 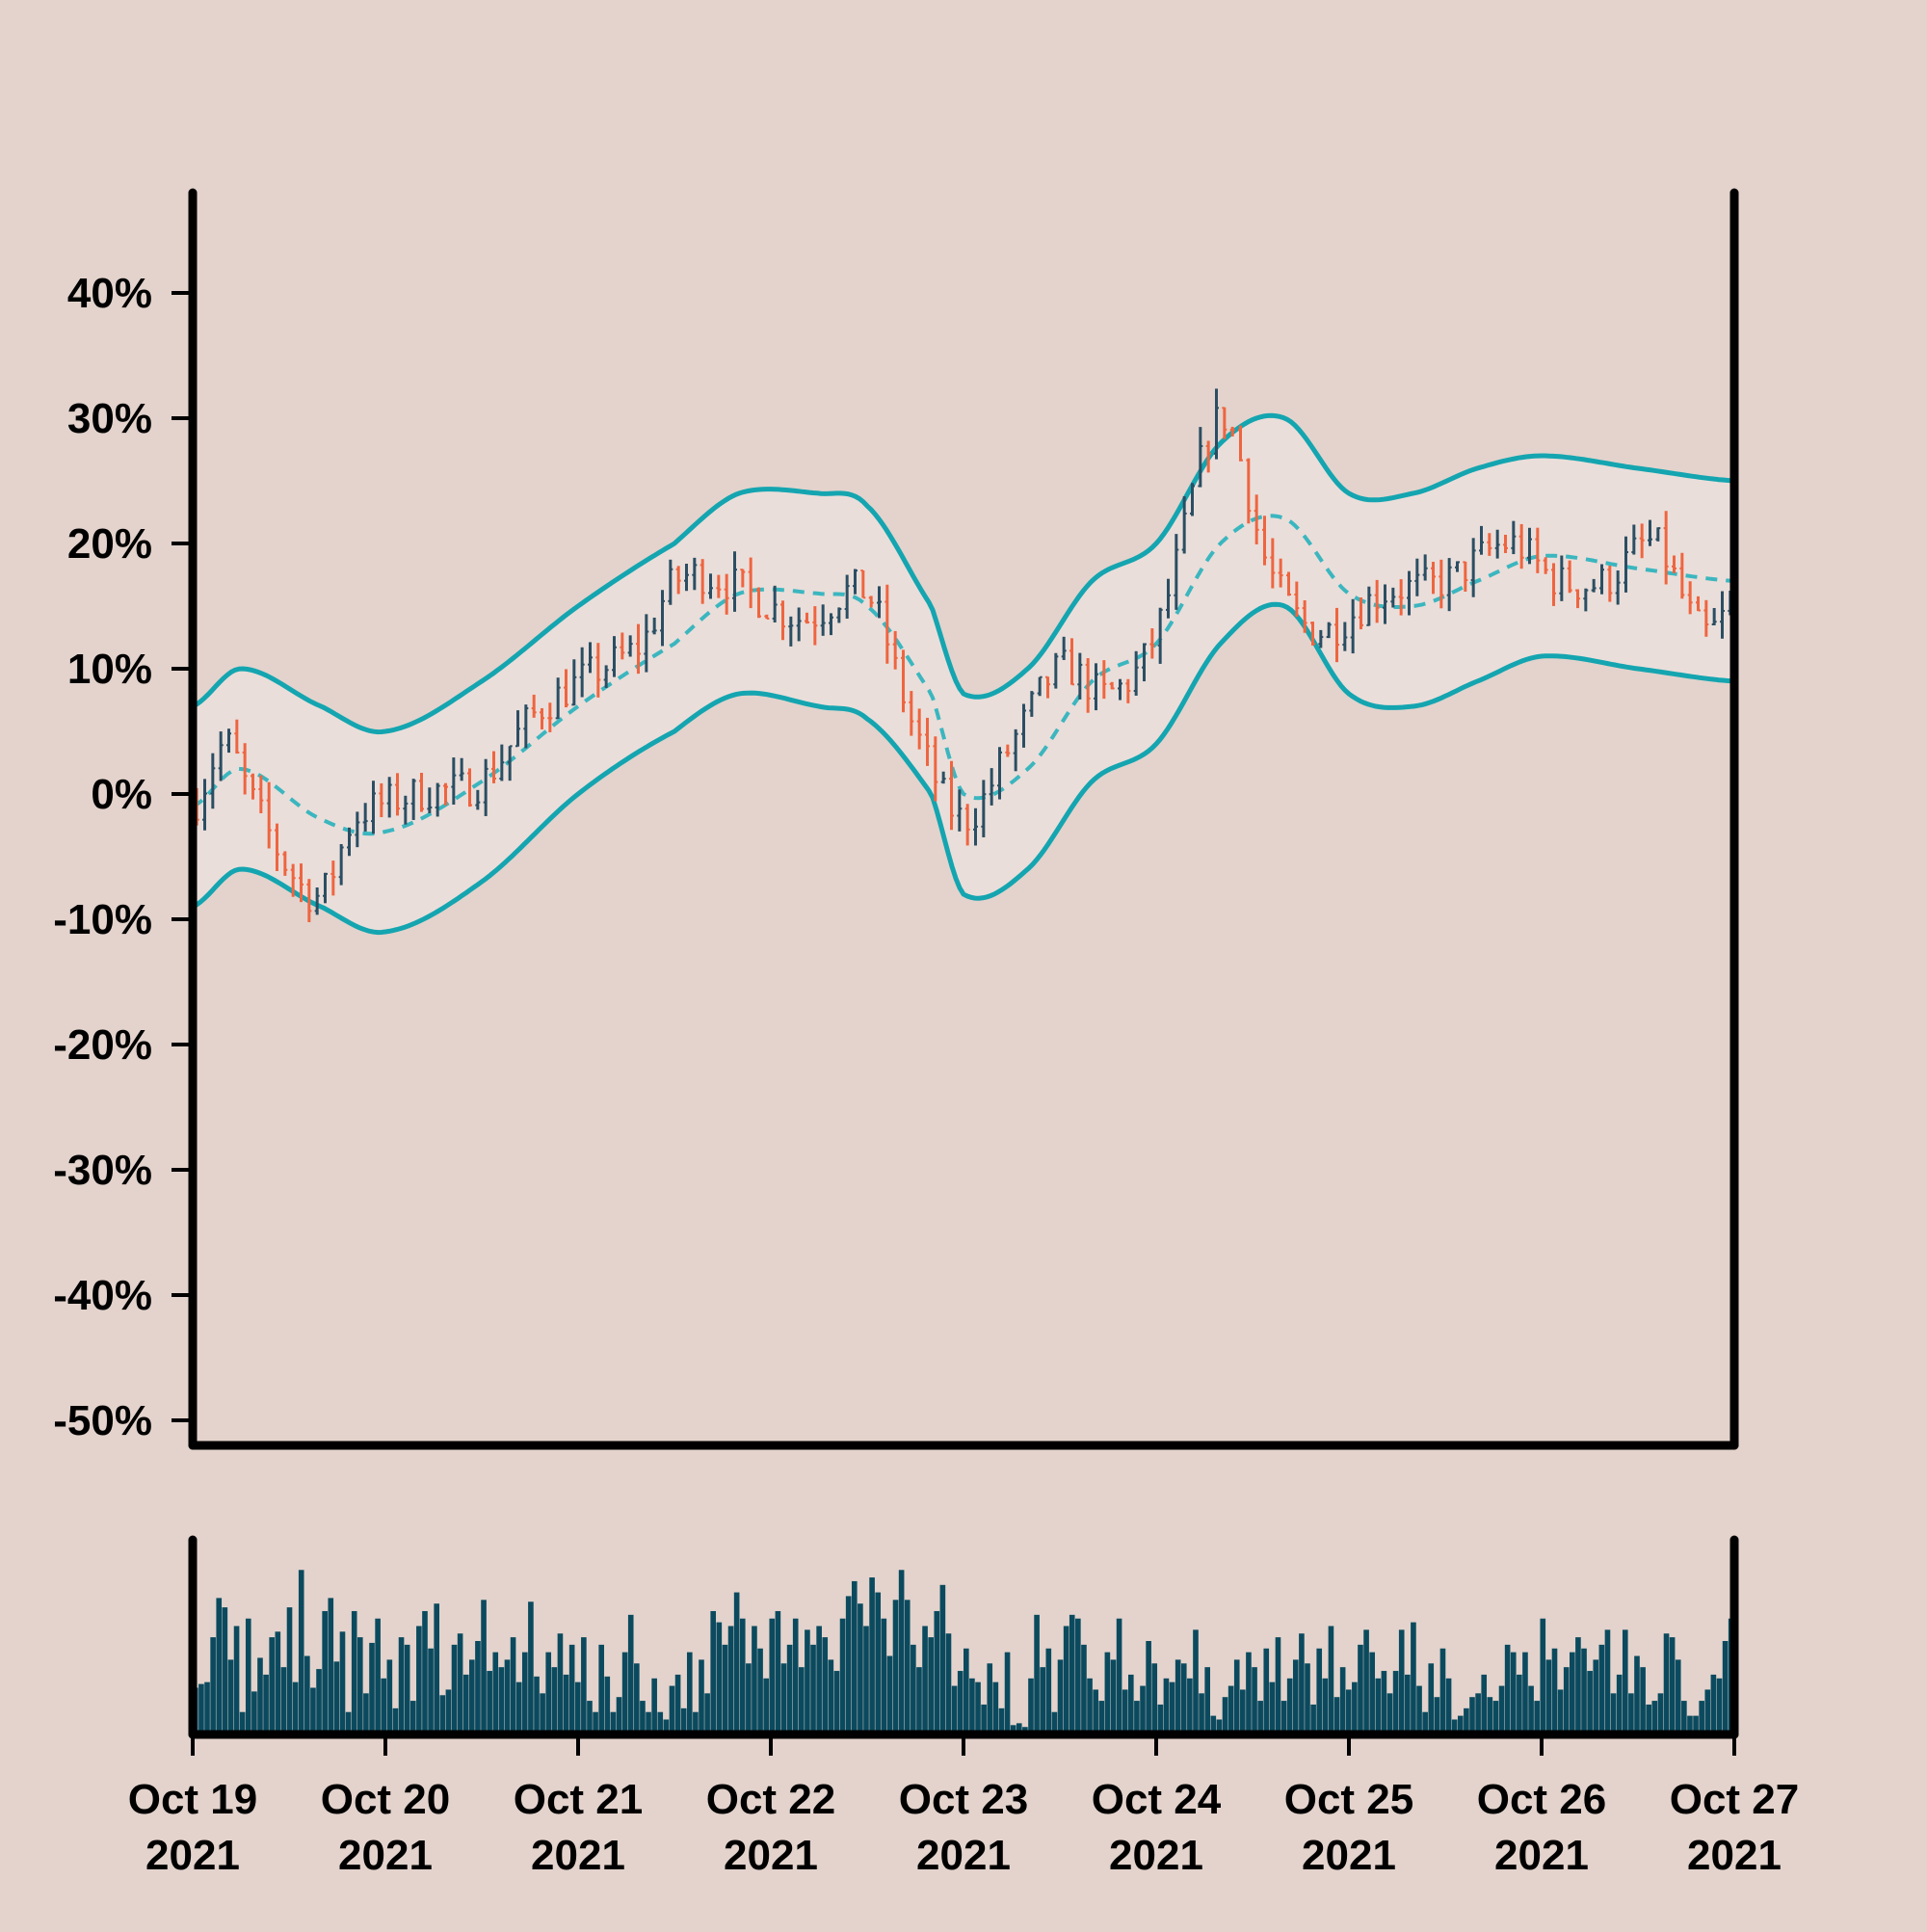 I want to click on y-tick-label: 10%, so click(x=109, y=669).